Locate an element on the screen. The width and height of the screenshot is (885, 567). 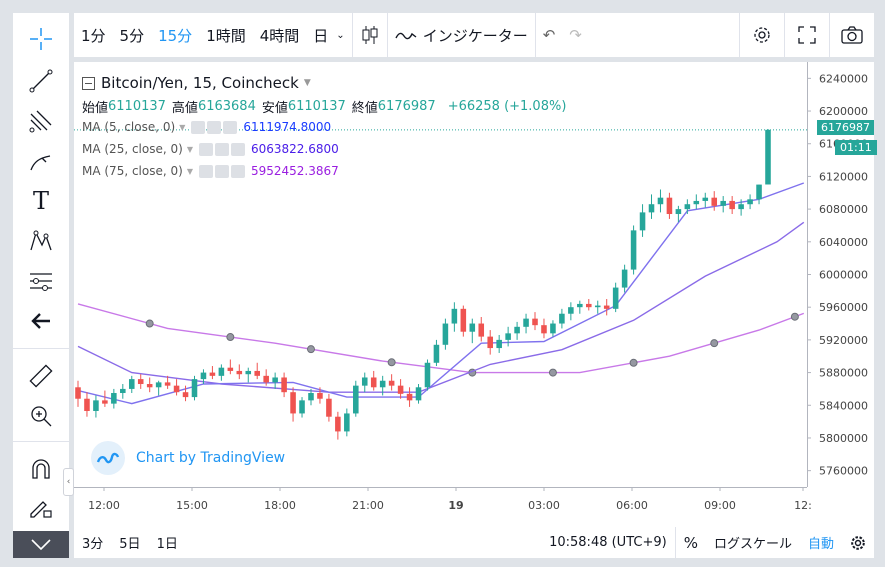
settings-button is located at coordinates (762, 35).